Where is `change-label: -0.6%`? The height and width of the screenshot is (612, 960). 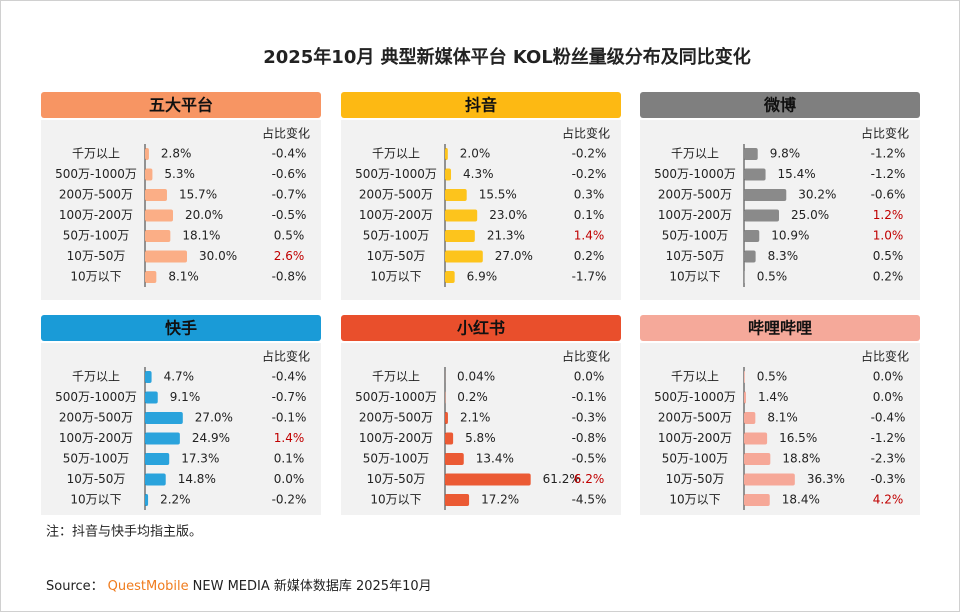 change-label: -0.6% is located at coordinates (289, 174).